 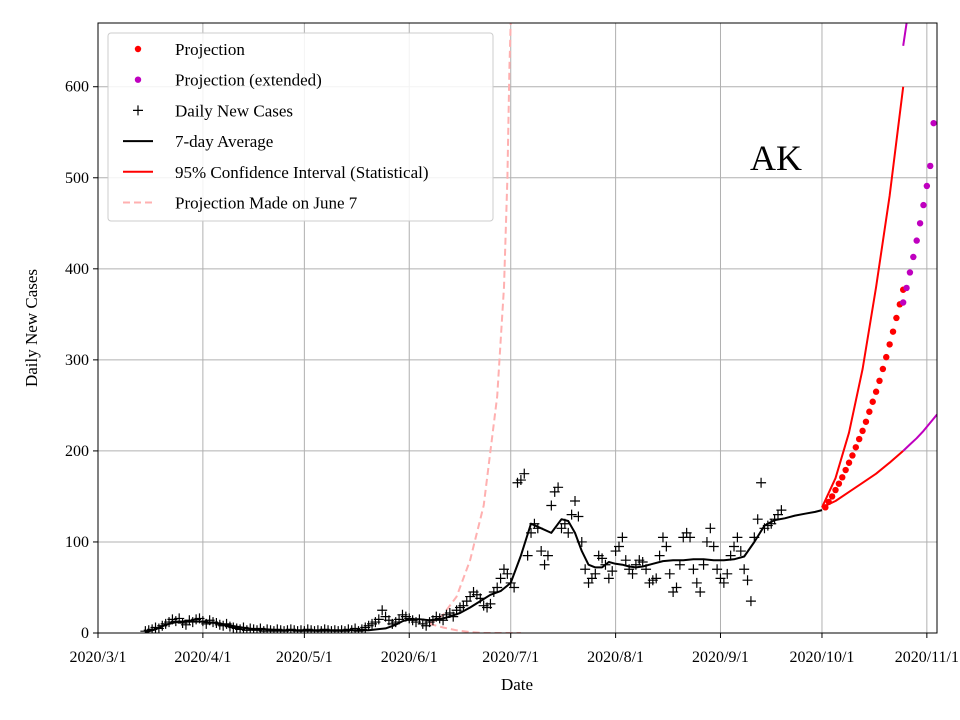 What do you see at coordinates (862, 479) in the screenshot?
I see `ci-lower-line` at bounding box center [862, 479].